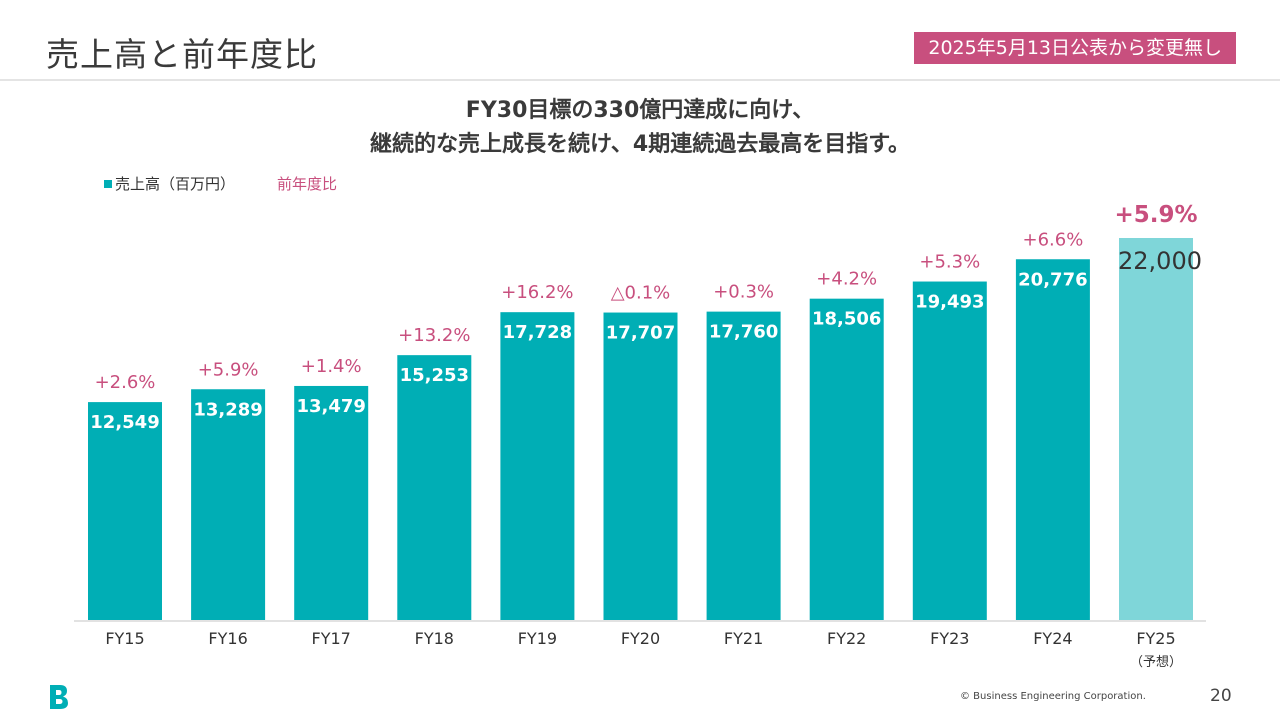  Describe the element at coordinates (743, 292) in the screenshot. I see `yoy-label-fy21: +0.3%` at that location.